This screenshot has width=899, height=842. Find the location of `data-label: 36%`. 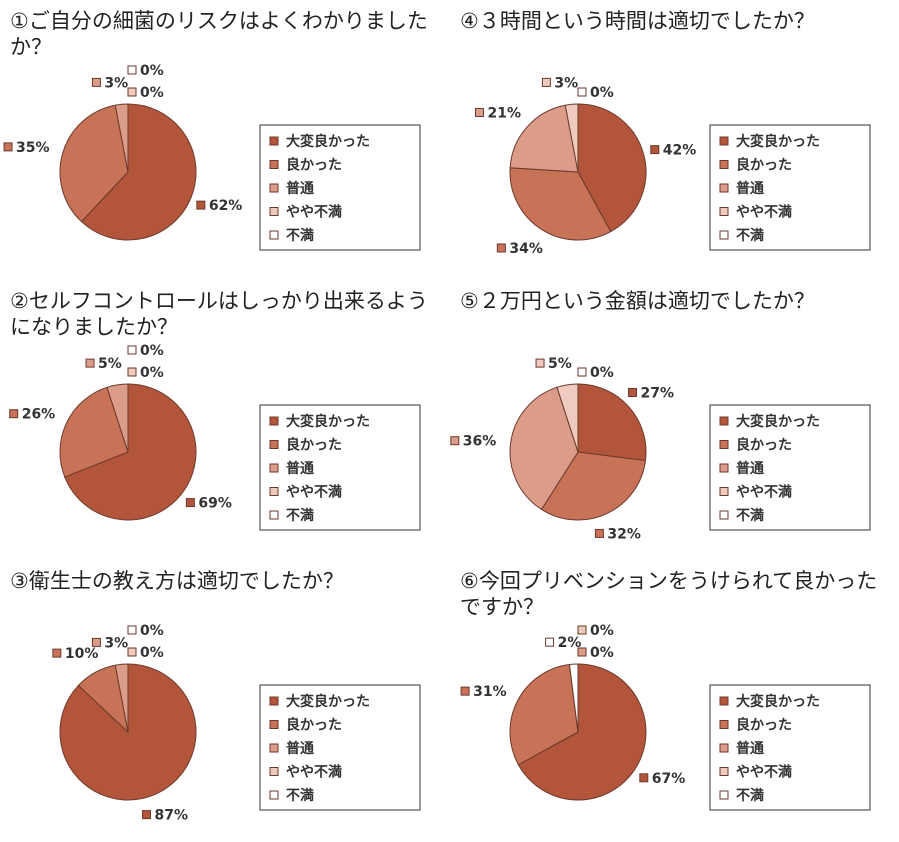

data-label: 36% is located at coordinates (480, 442).